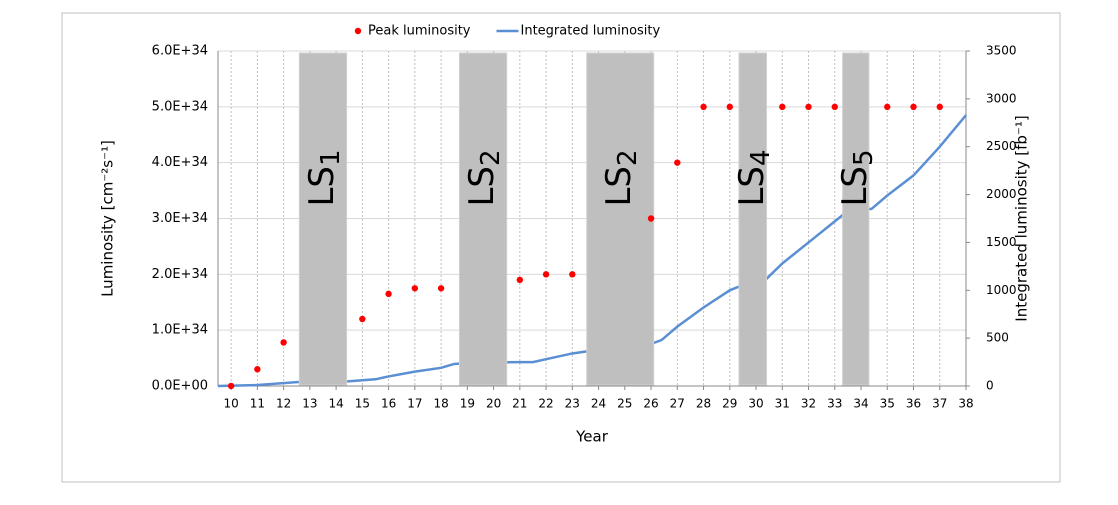  I want to click on x-tick-label: 22, so click(545, 404).